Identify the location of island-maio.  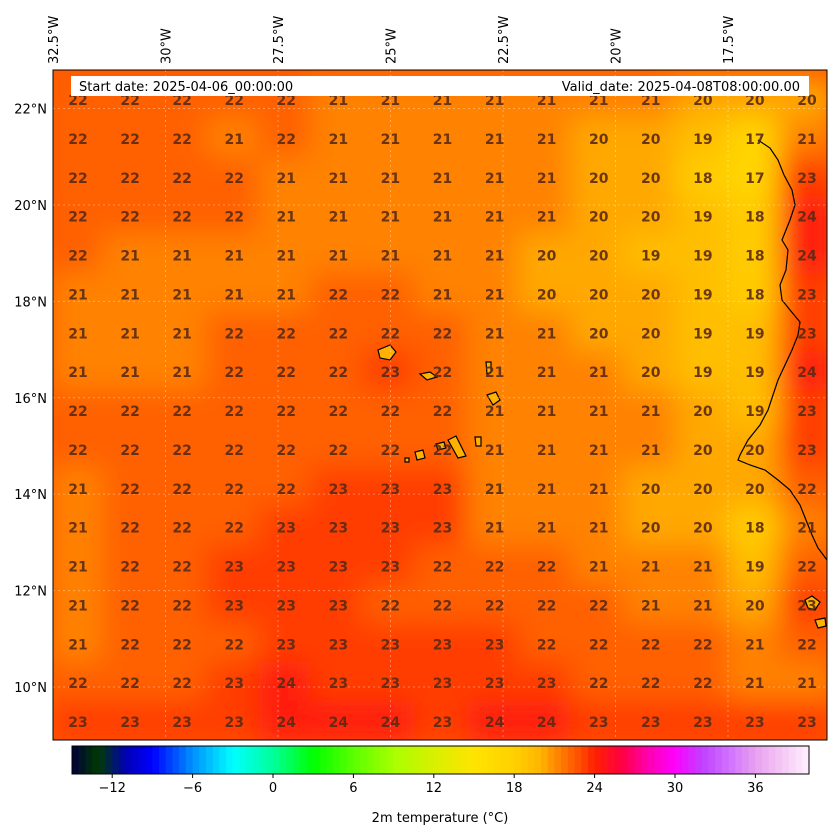
(478, 441).